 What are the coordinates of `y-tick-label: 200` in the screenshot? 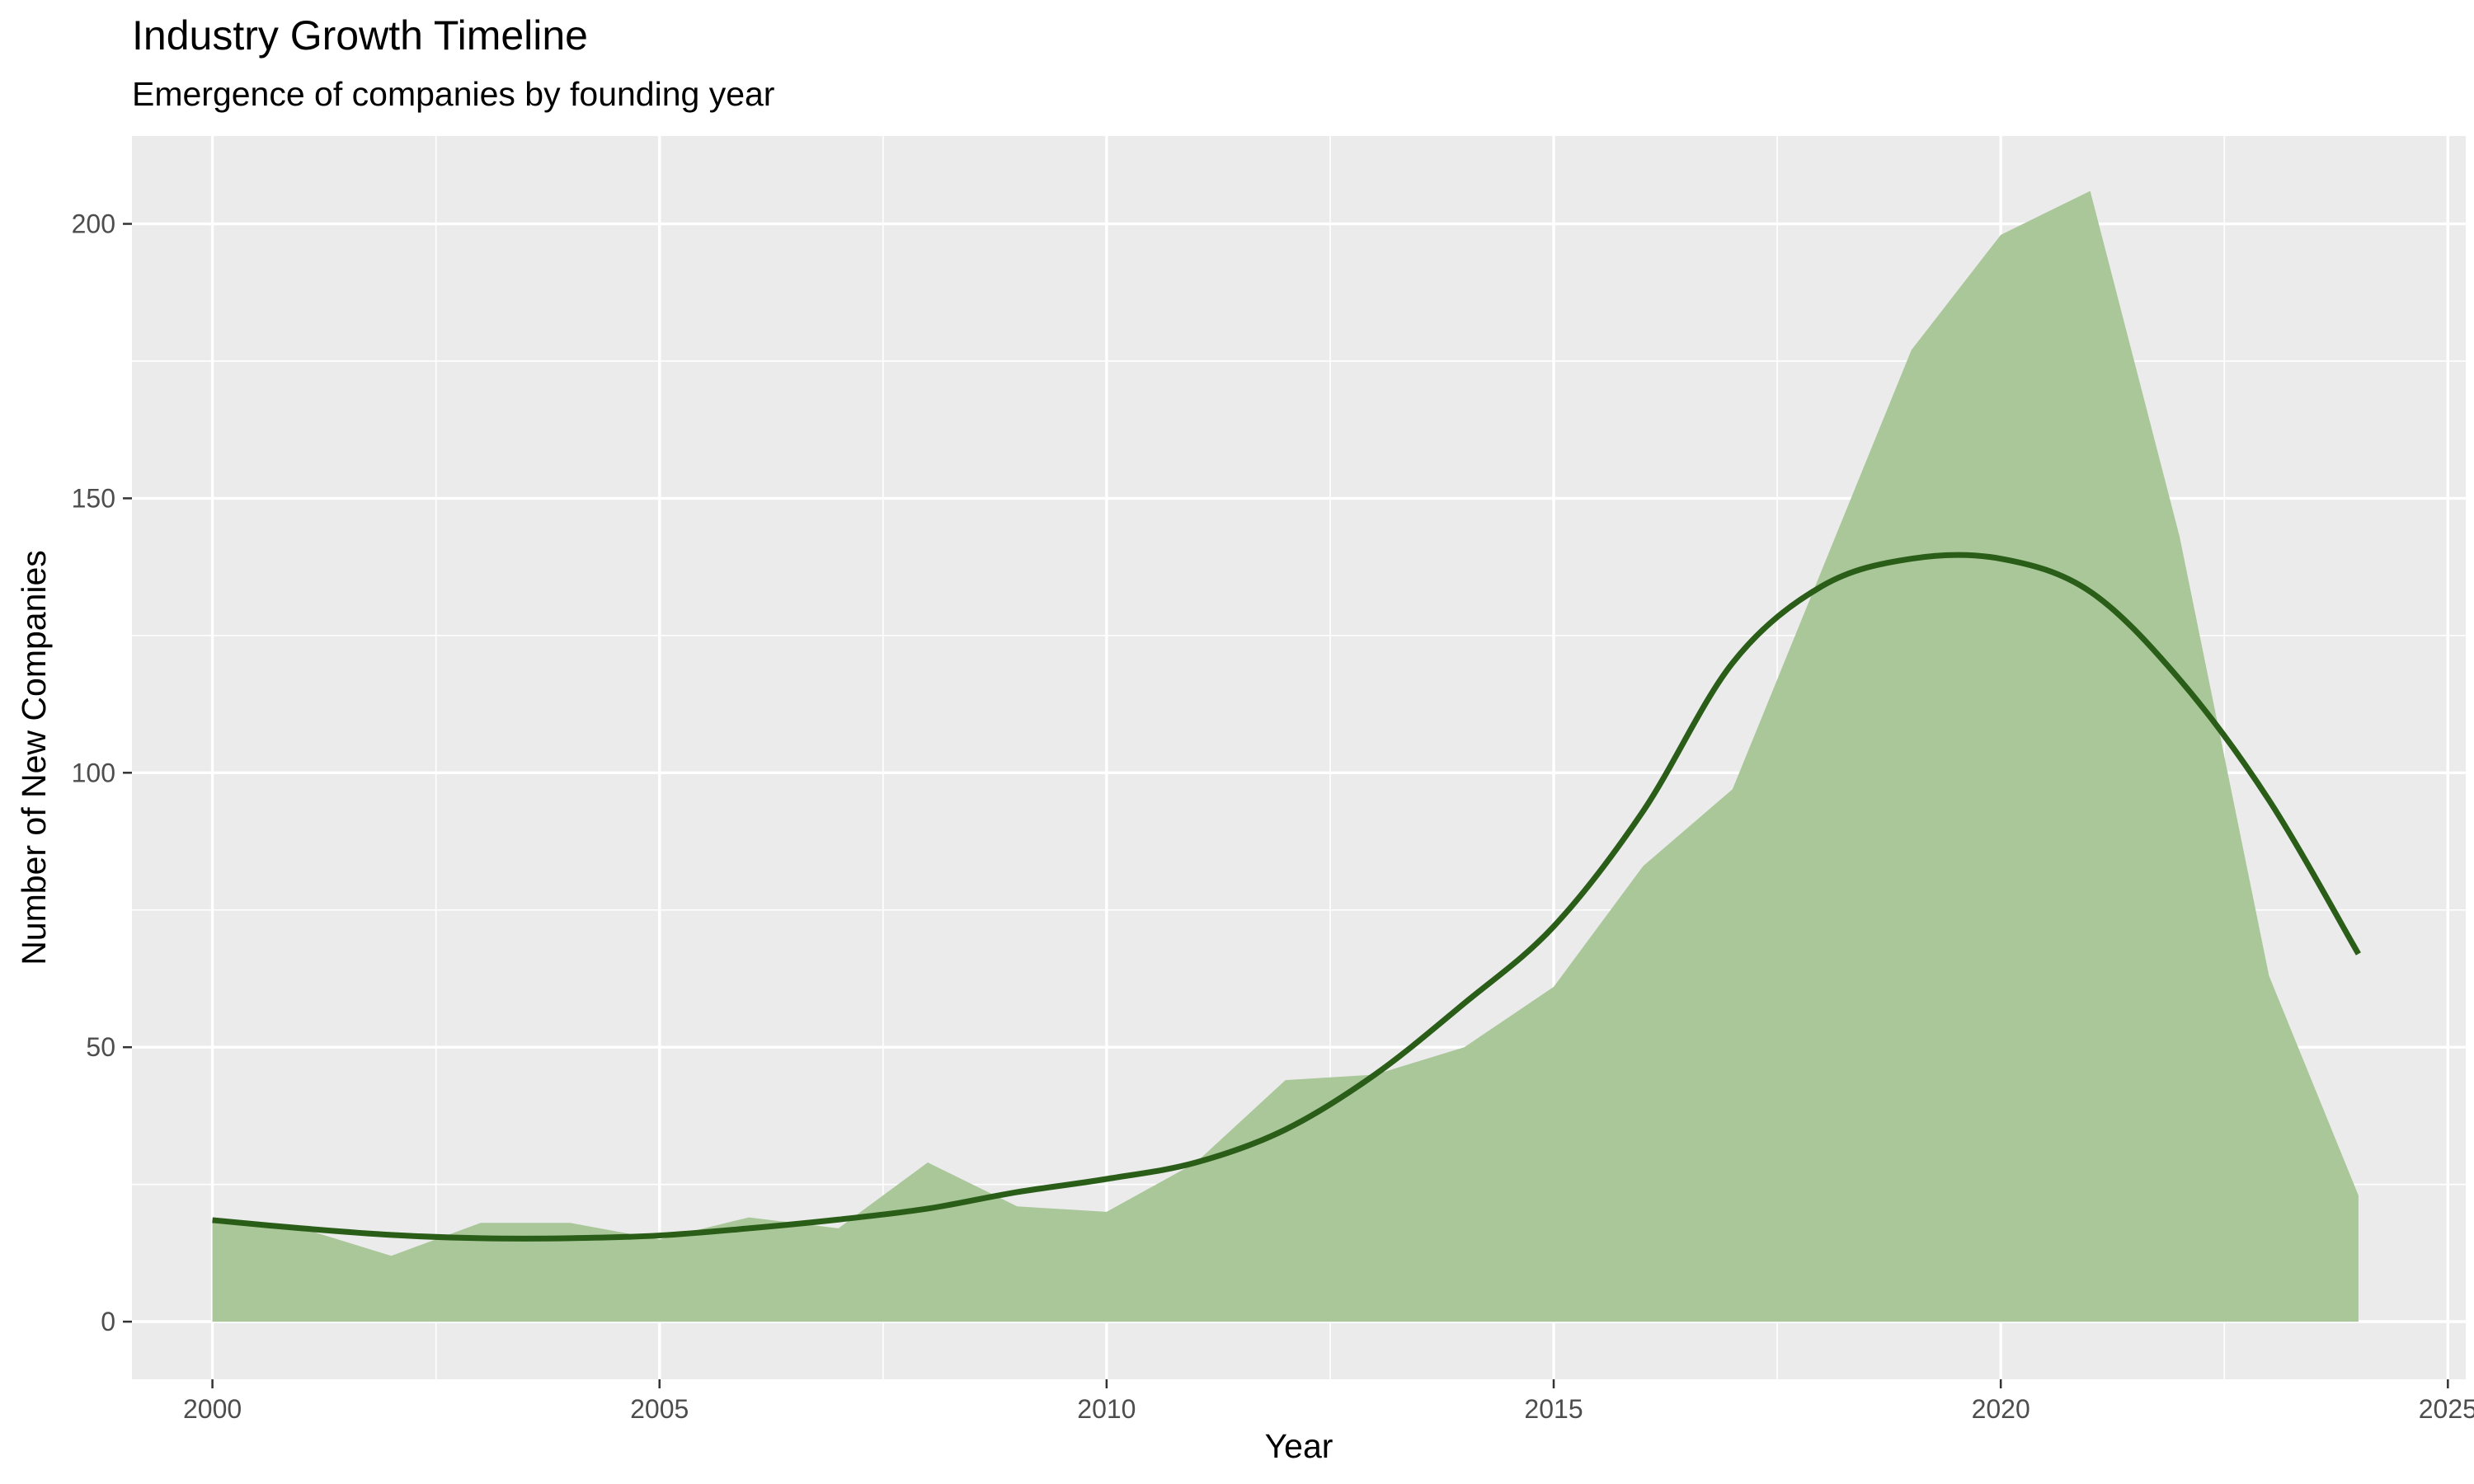 It's located at (93, 224).